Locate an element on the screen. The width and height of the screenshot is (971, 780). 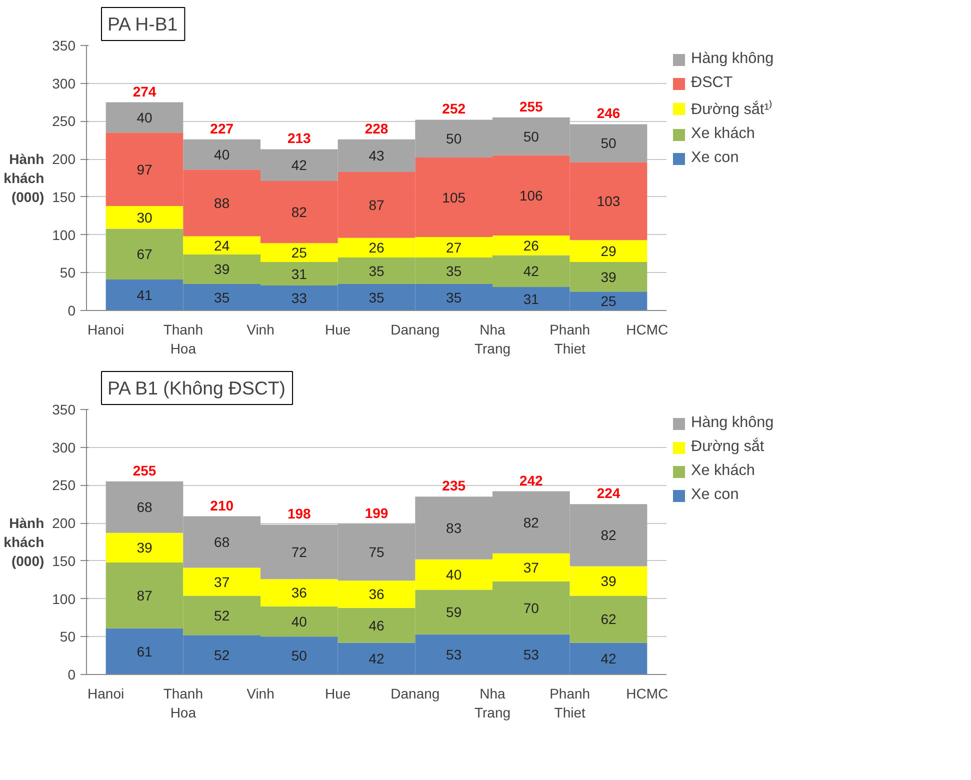
total-label: 242 is located at coordinates (531, 480).